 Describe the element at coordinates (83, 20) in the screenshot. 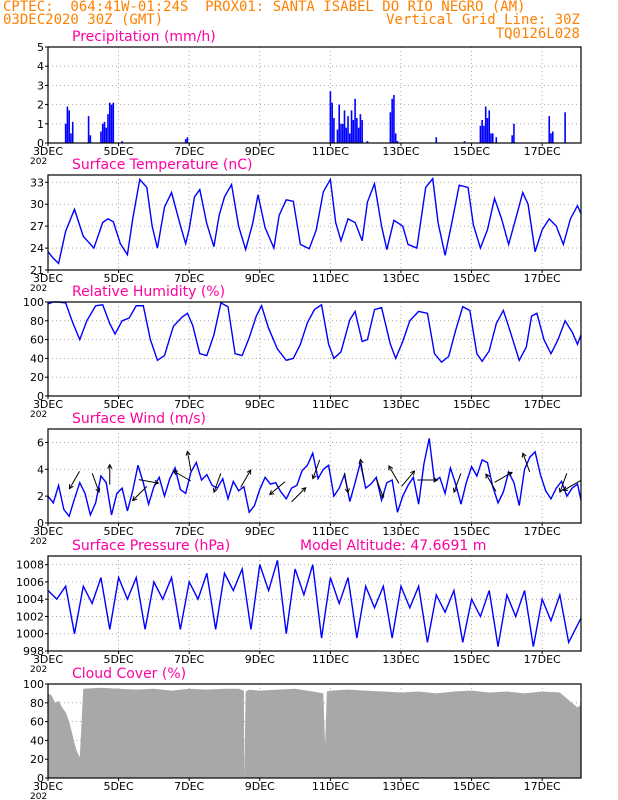

I see `header-date: 03DEC2020 30Z (GMT)` at that location.